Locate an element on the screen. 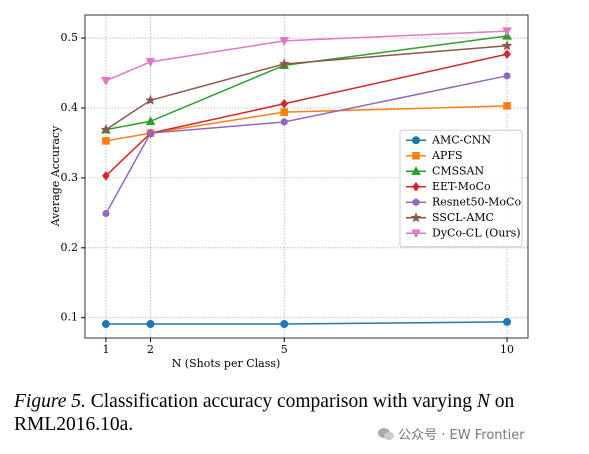  y-tick-label: 0.3 is located at coordinates (70, 177).